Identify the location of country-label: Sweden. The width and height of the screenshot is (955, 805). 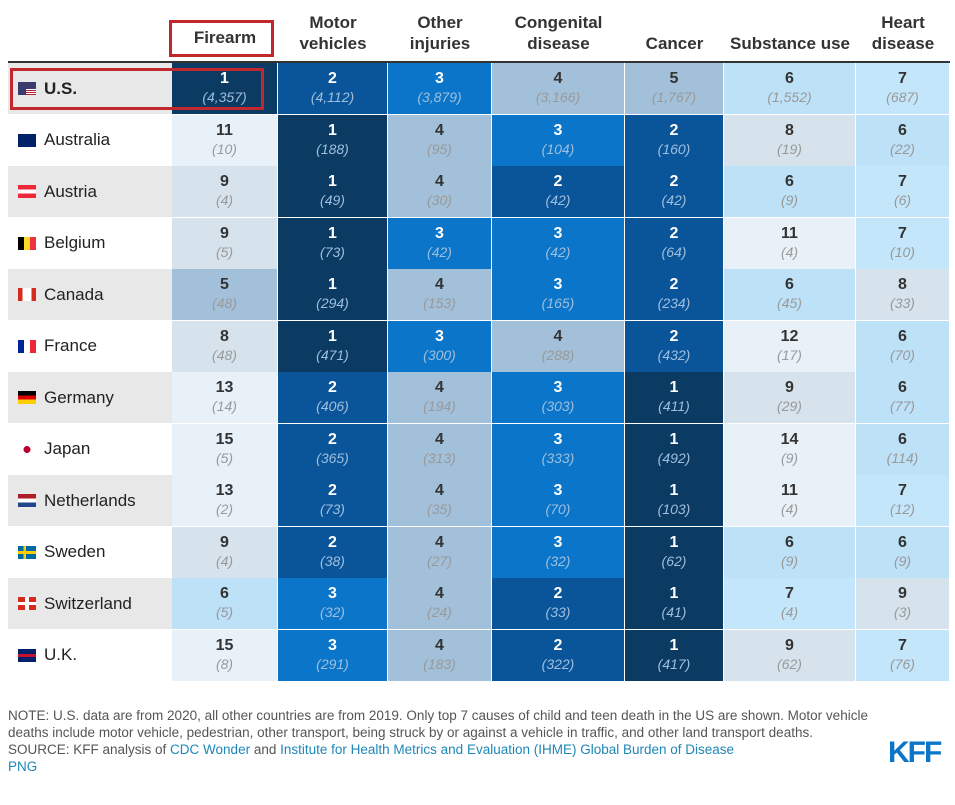
(90, 552).